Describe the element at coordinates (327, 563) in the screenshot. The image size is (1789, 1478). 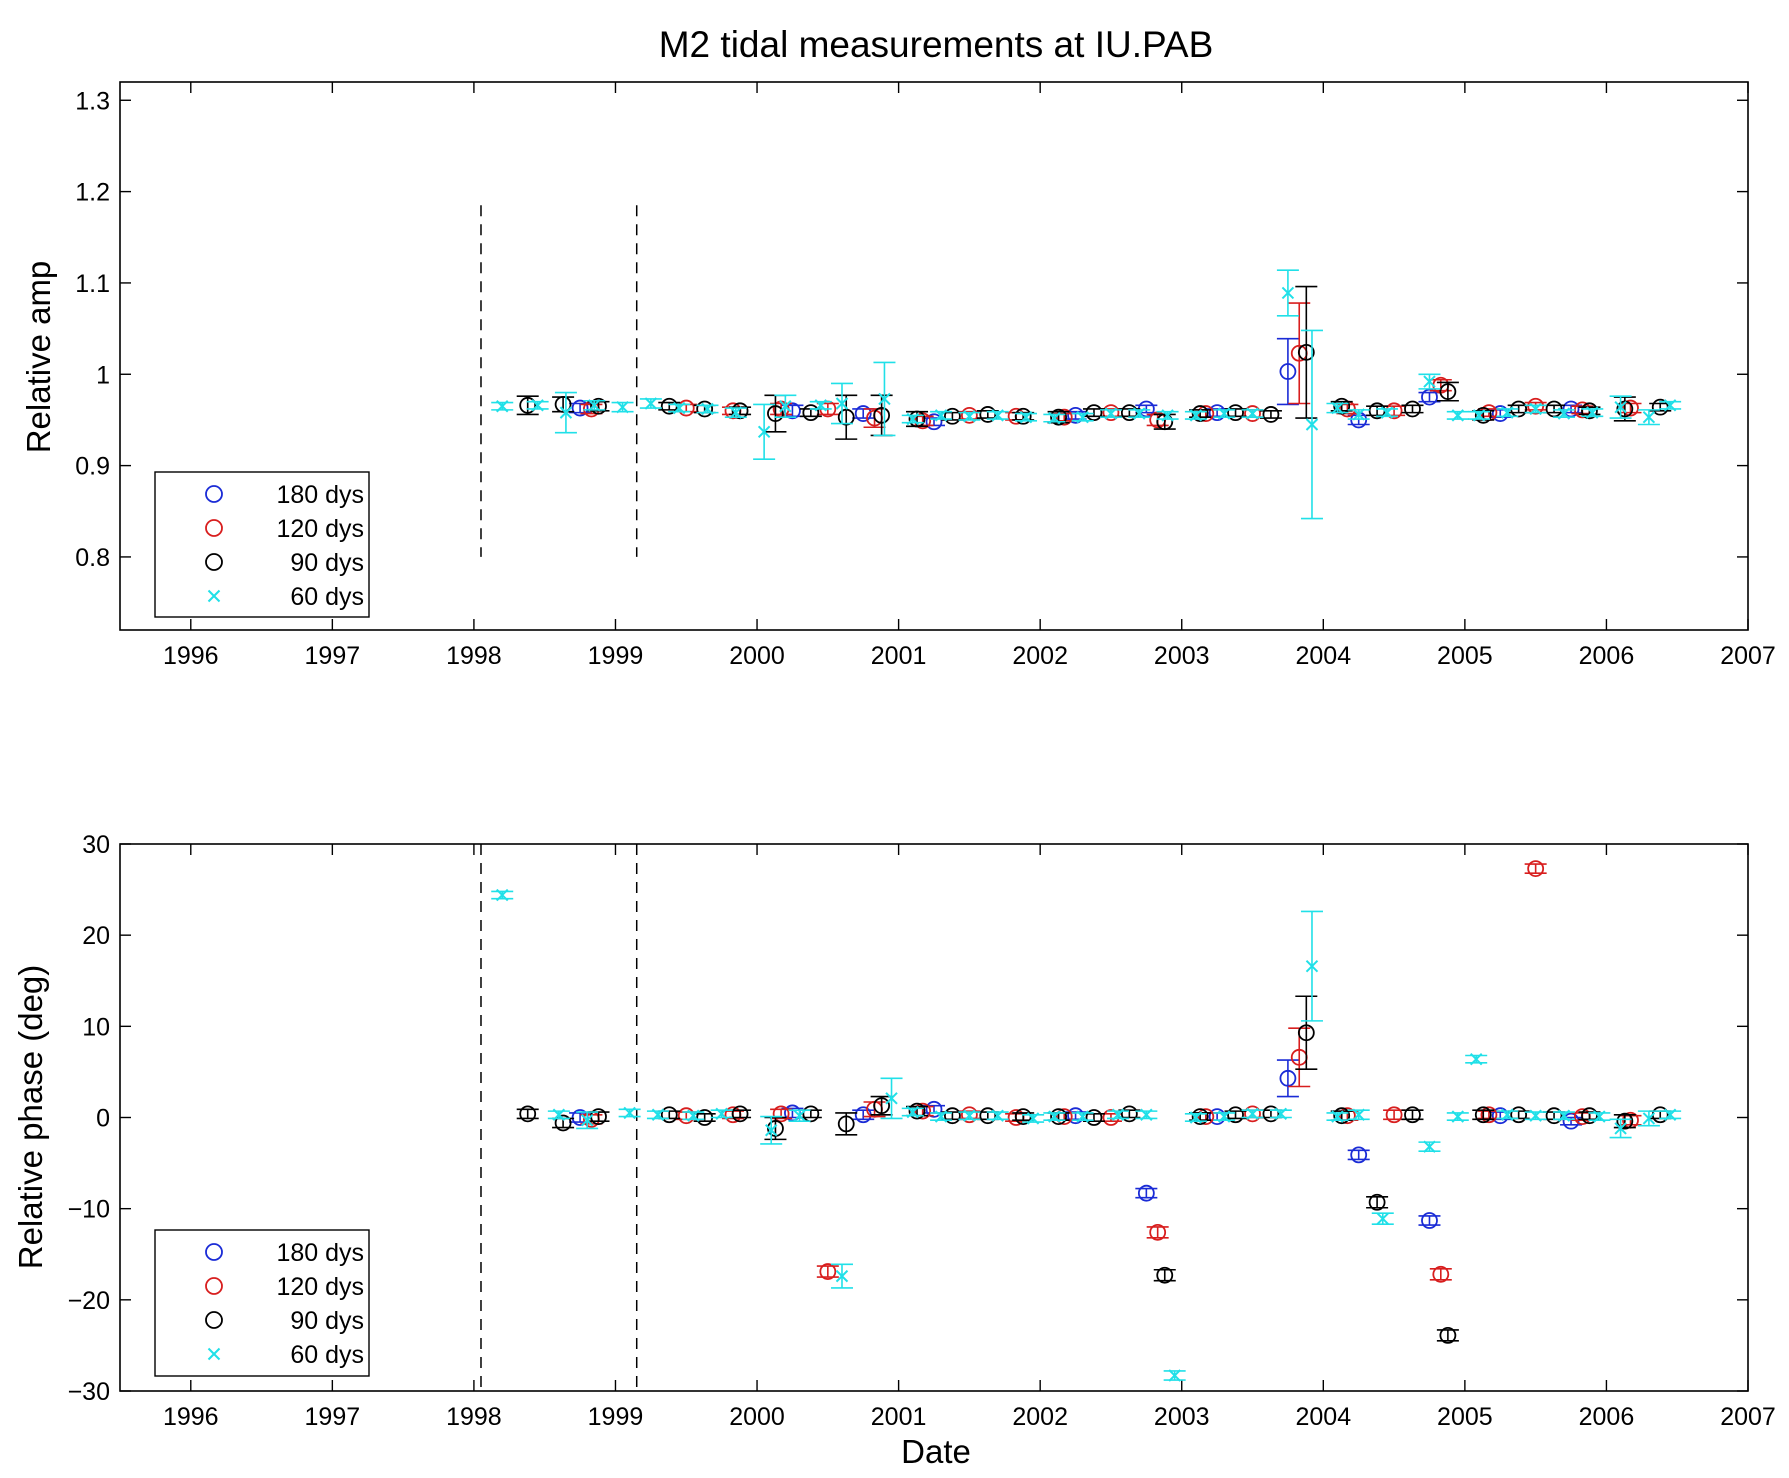
I see `amplitude-legend-label: 90 dys` at that location.